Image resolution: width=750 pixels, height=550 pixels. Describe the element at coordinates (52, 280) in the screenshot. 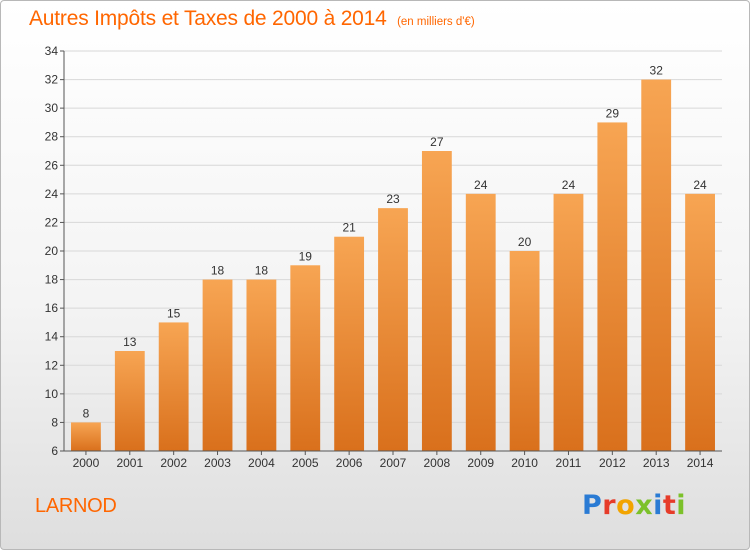

I see `y-tick-label: 18` at that location.